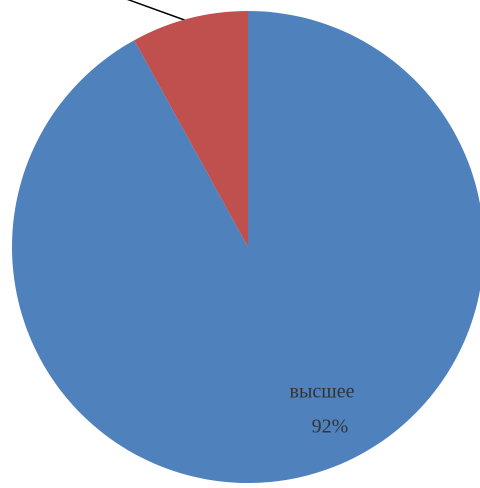 The width and height of the screenshot is (480, 488). What do you see at coordinates (330, 427) in the screenshot?
I see `slice-value-label: 92%` at bounding box center [330, 427].